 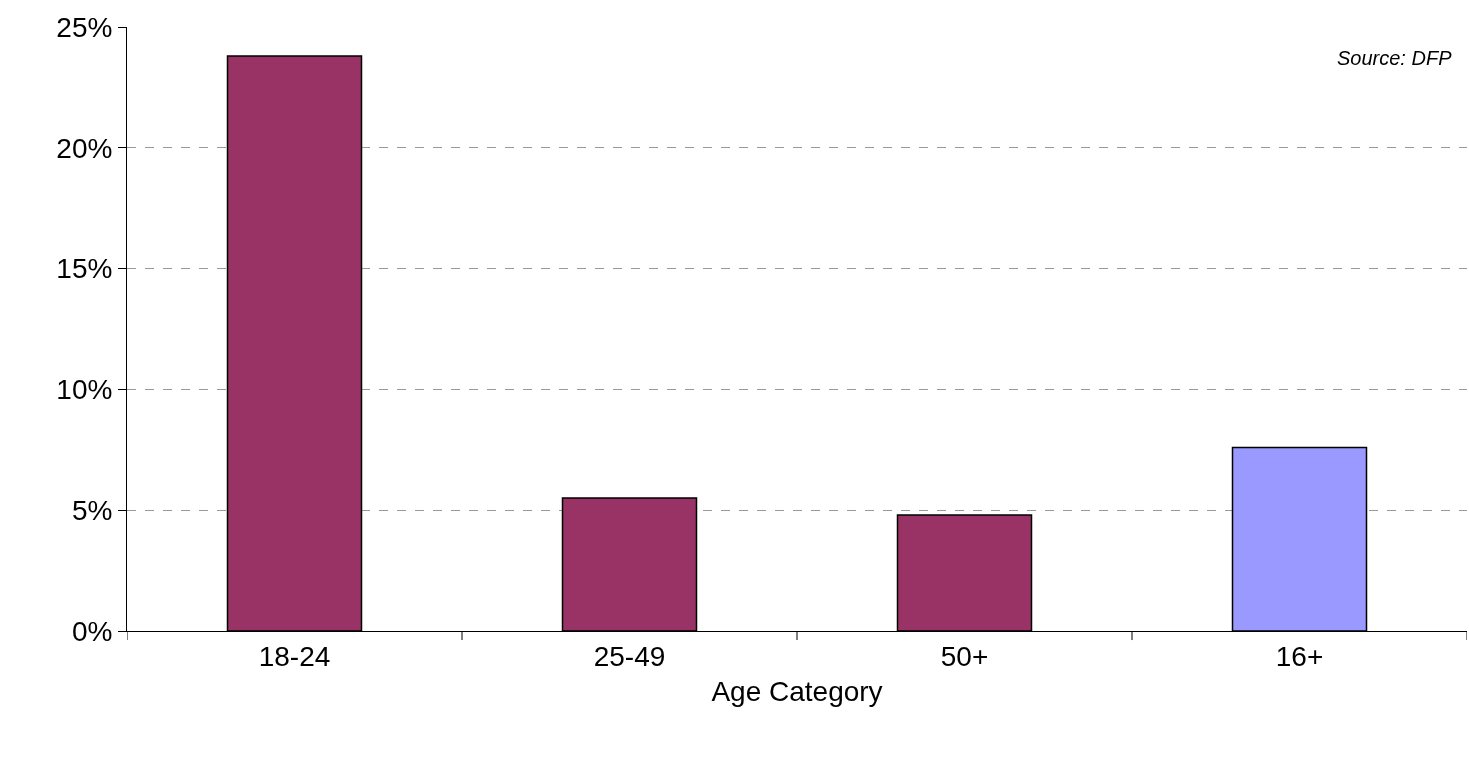 What do you see at coordinates (84, 390) in the screenshot?
I see `y-tick-label: 10%` at bounding box center [84, 390].